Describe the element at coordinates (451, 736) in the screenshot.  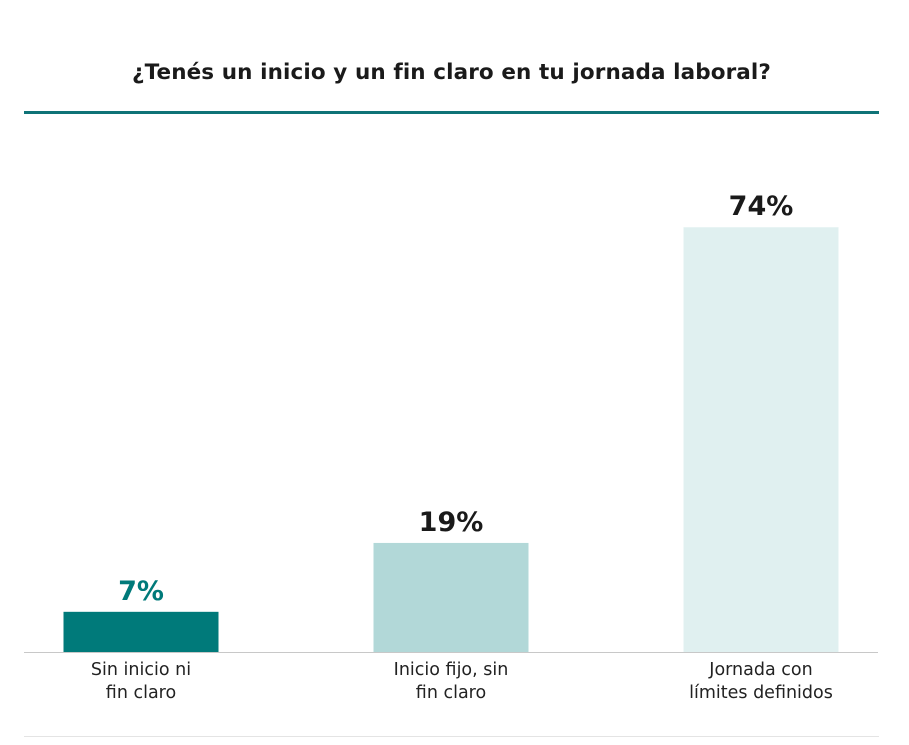
I see `bottom-divider` at that location.